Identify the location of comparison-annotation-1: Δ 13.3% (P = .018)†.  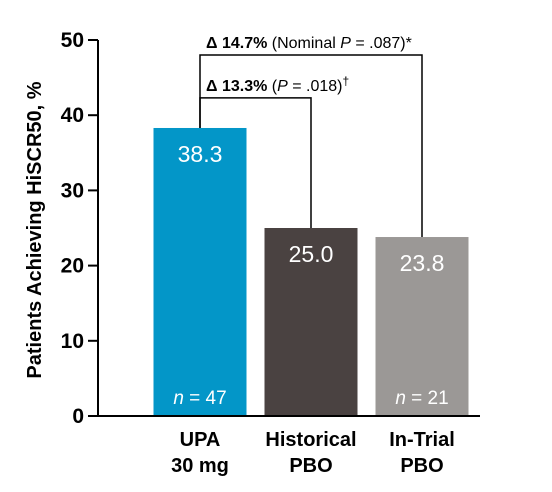
(277, 84).